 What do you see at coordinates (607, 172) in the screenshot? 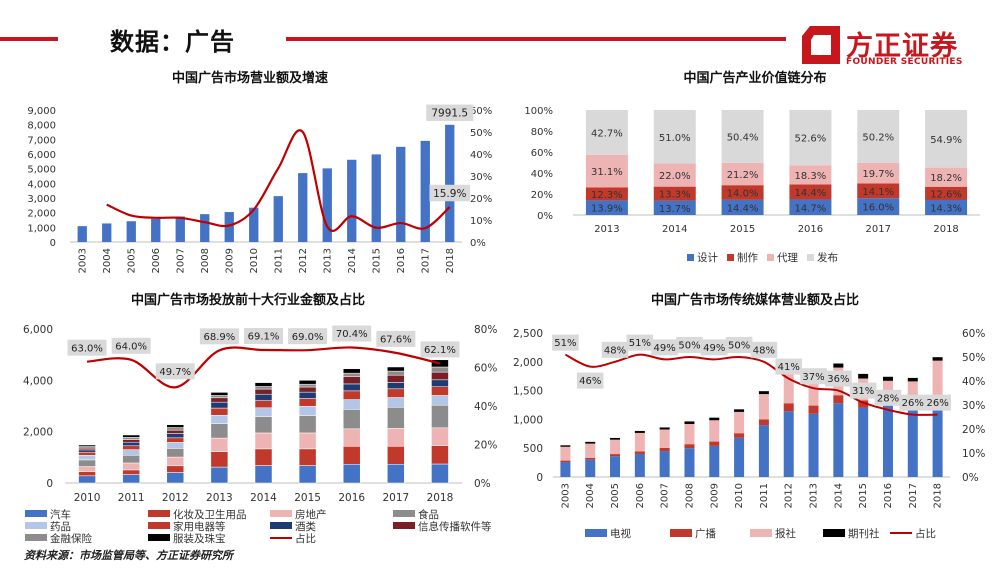
I see `data-label: 31.1%` at bounding box center [607, 172].